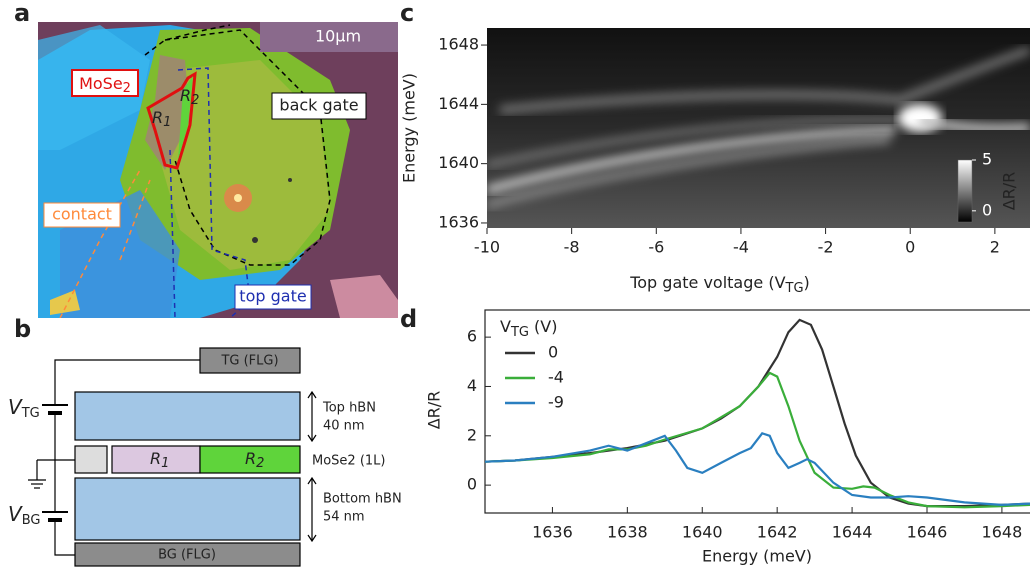 This screenshot has width=1030, height=573. I want to click on contact-label: contact, so click(82, 214).